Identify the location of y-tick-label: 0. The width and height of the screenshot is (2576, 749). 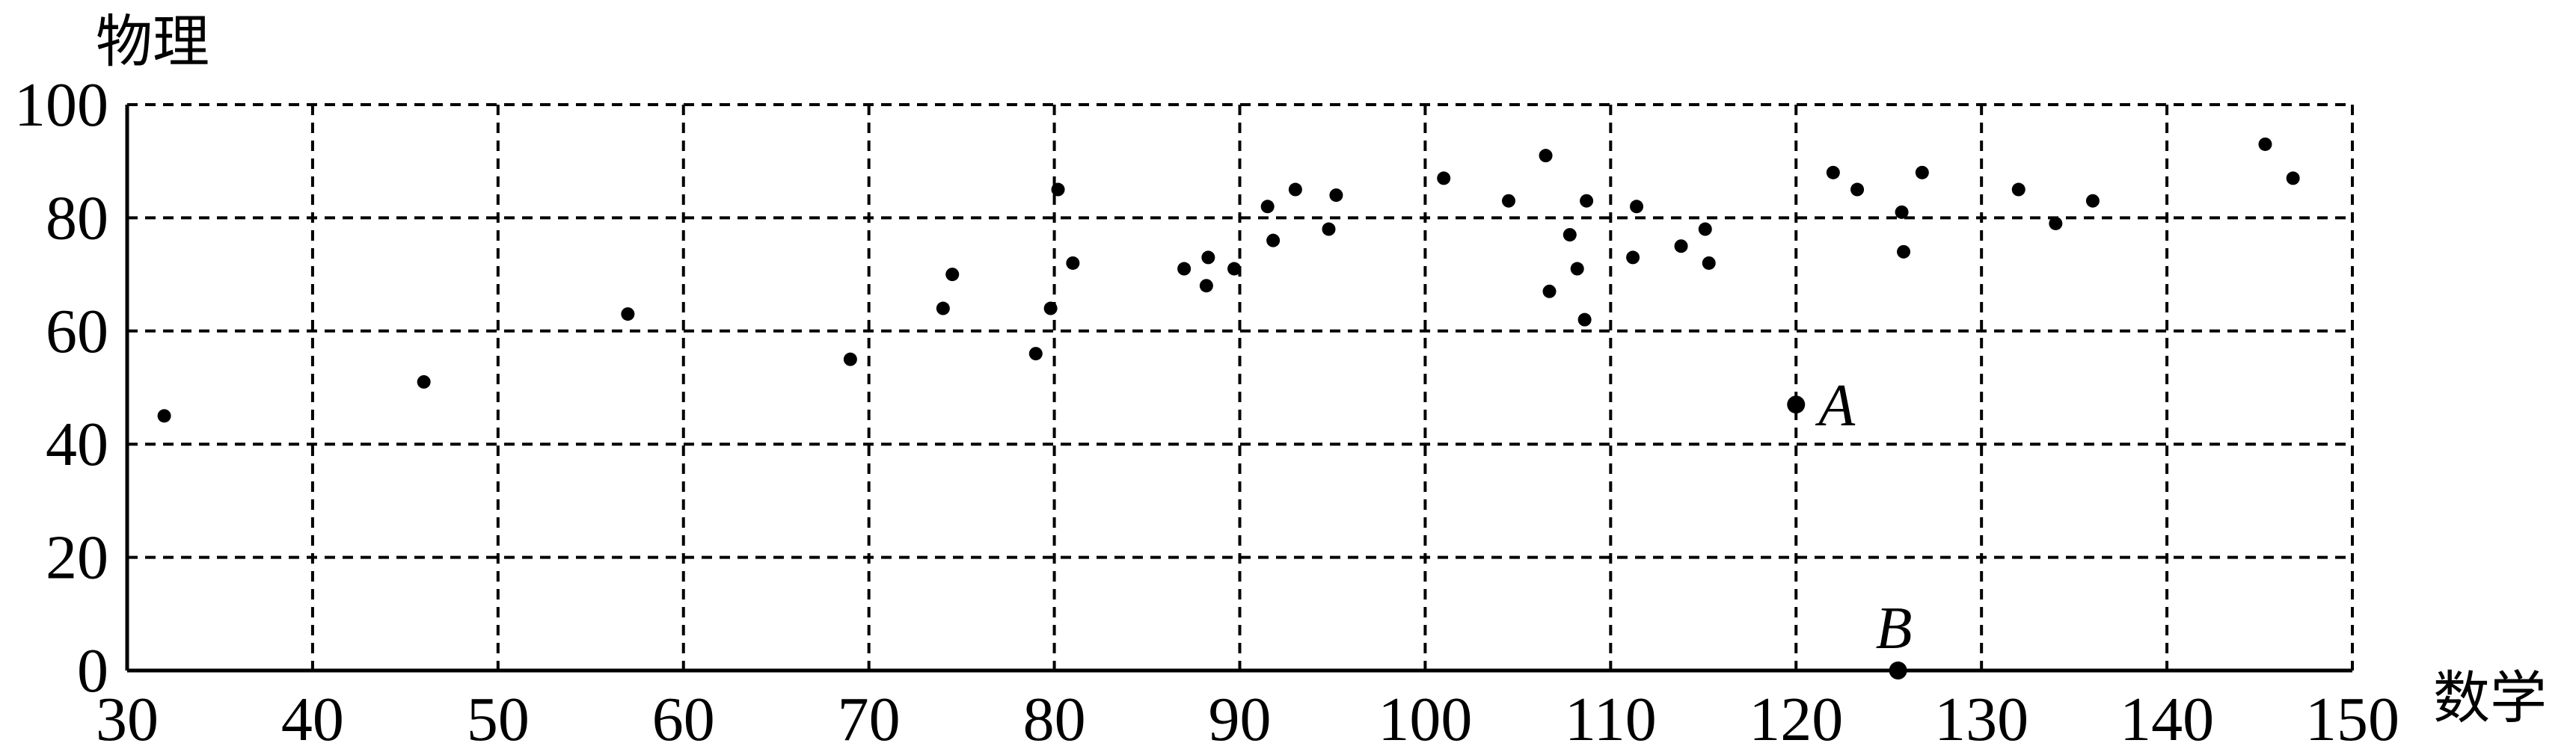
(92, 671).